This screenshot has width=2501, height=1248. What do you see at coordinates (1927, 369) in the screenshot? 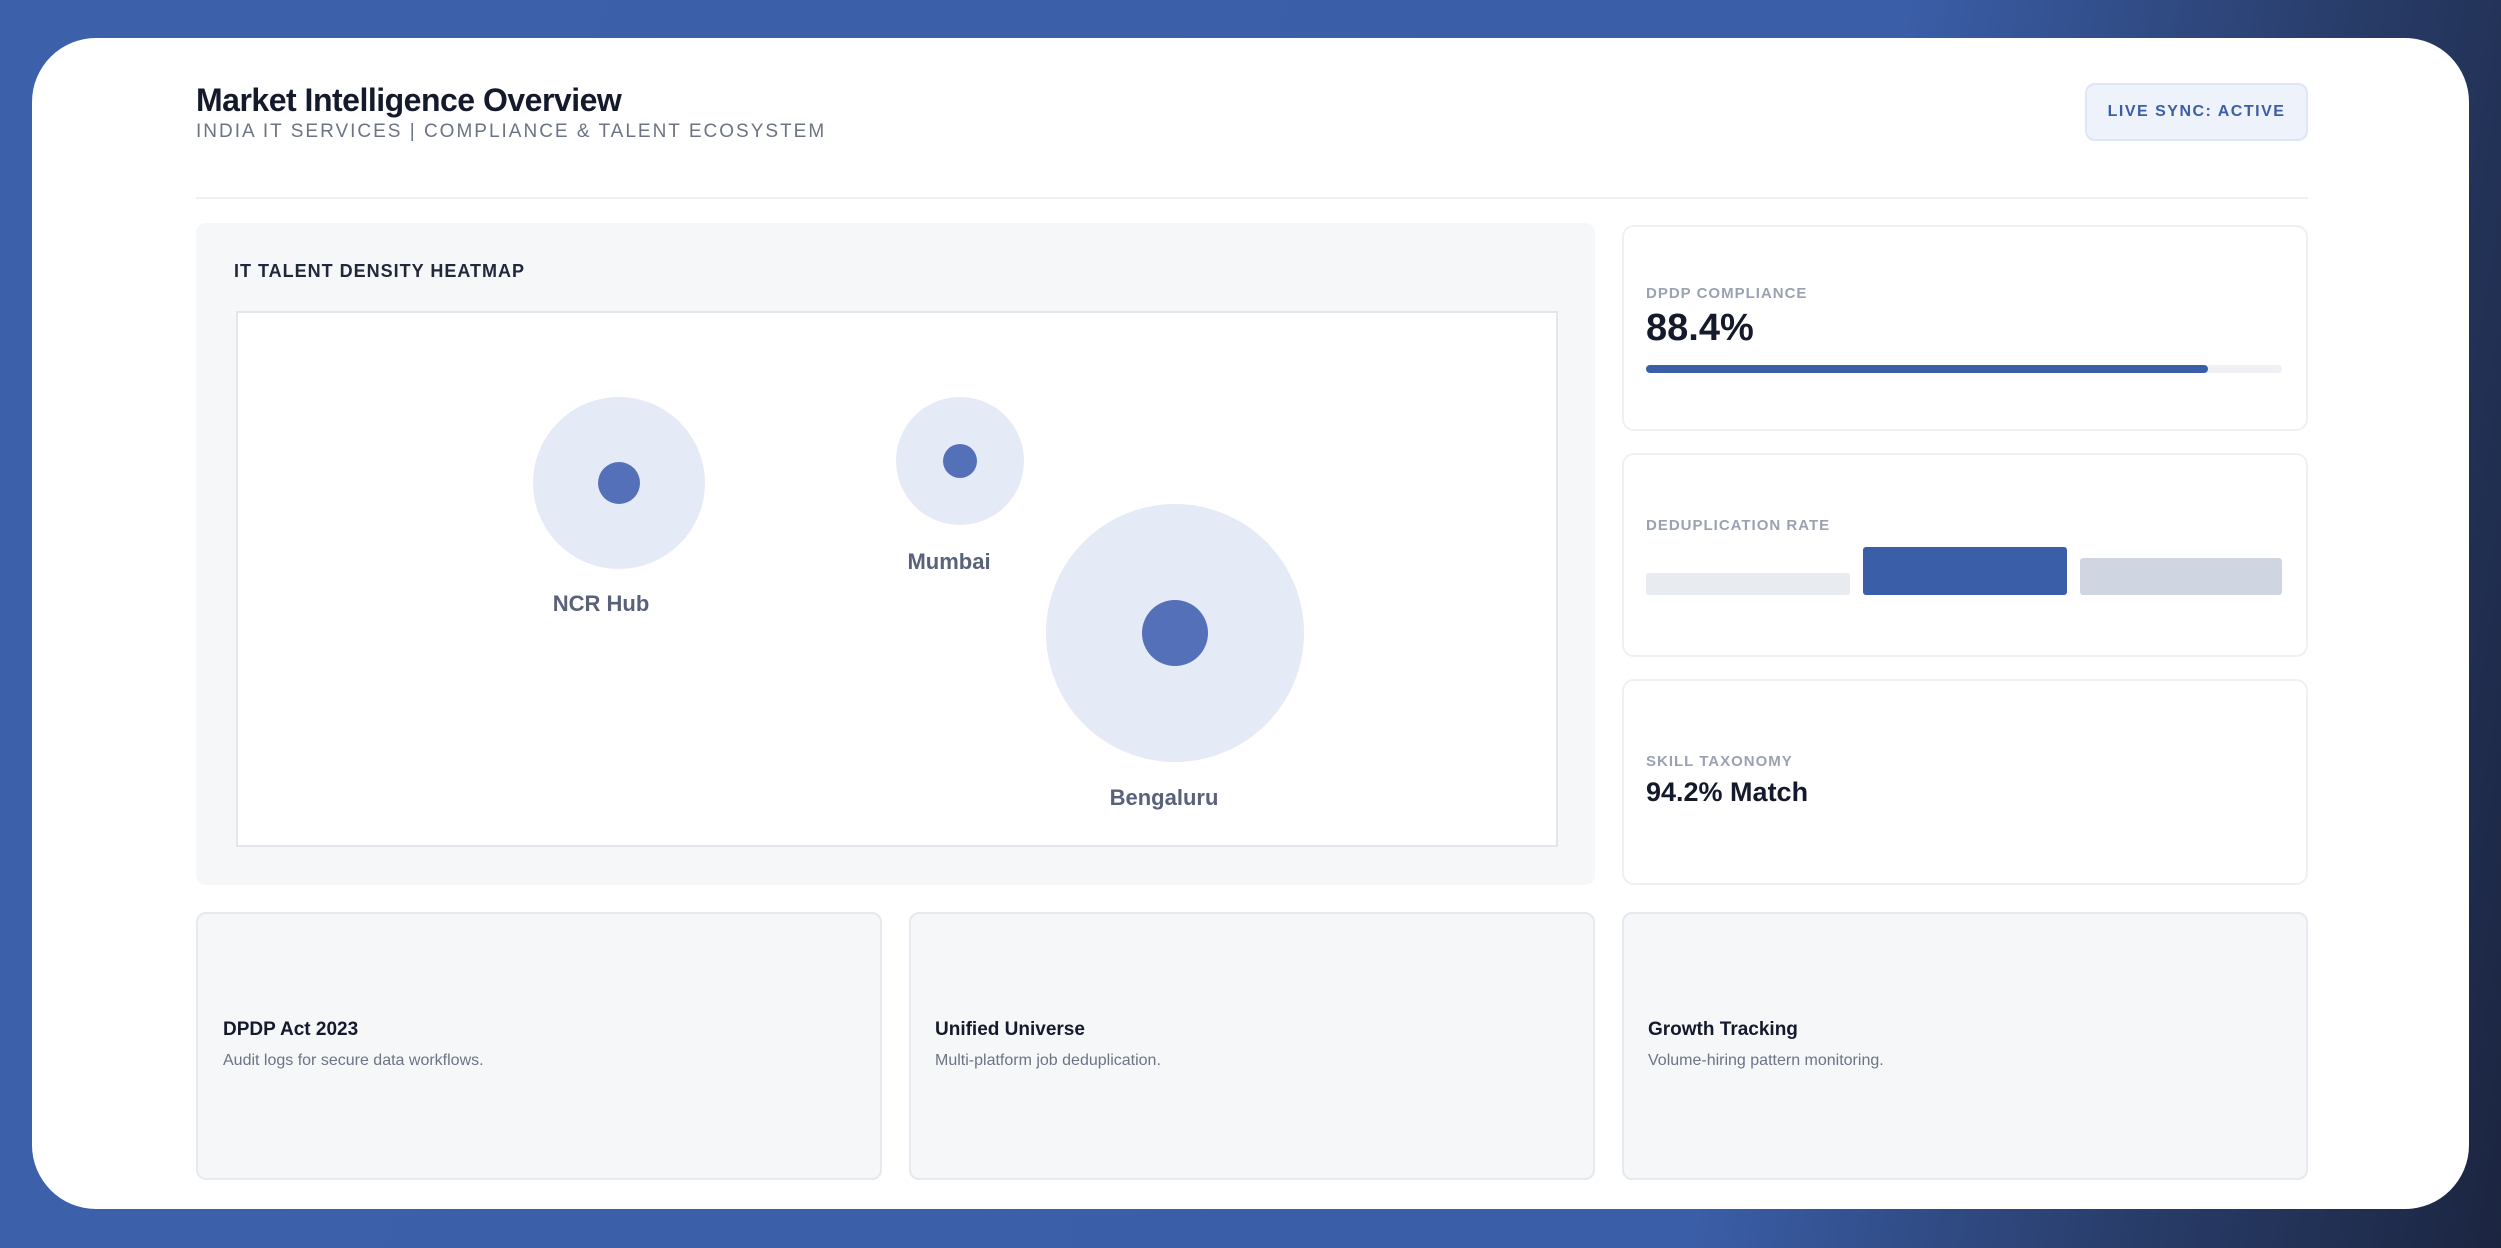
I see `progress-fill` at bounding box center [1927, 369].